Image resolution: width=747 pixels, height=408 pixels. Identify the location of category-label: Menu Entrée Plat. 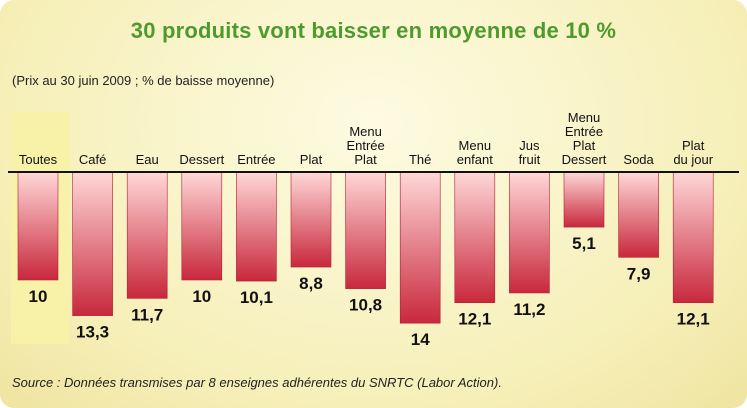
(365, 145).